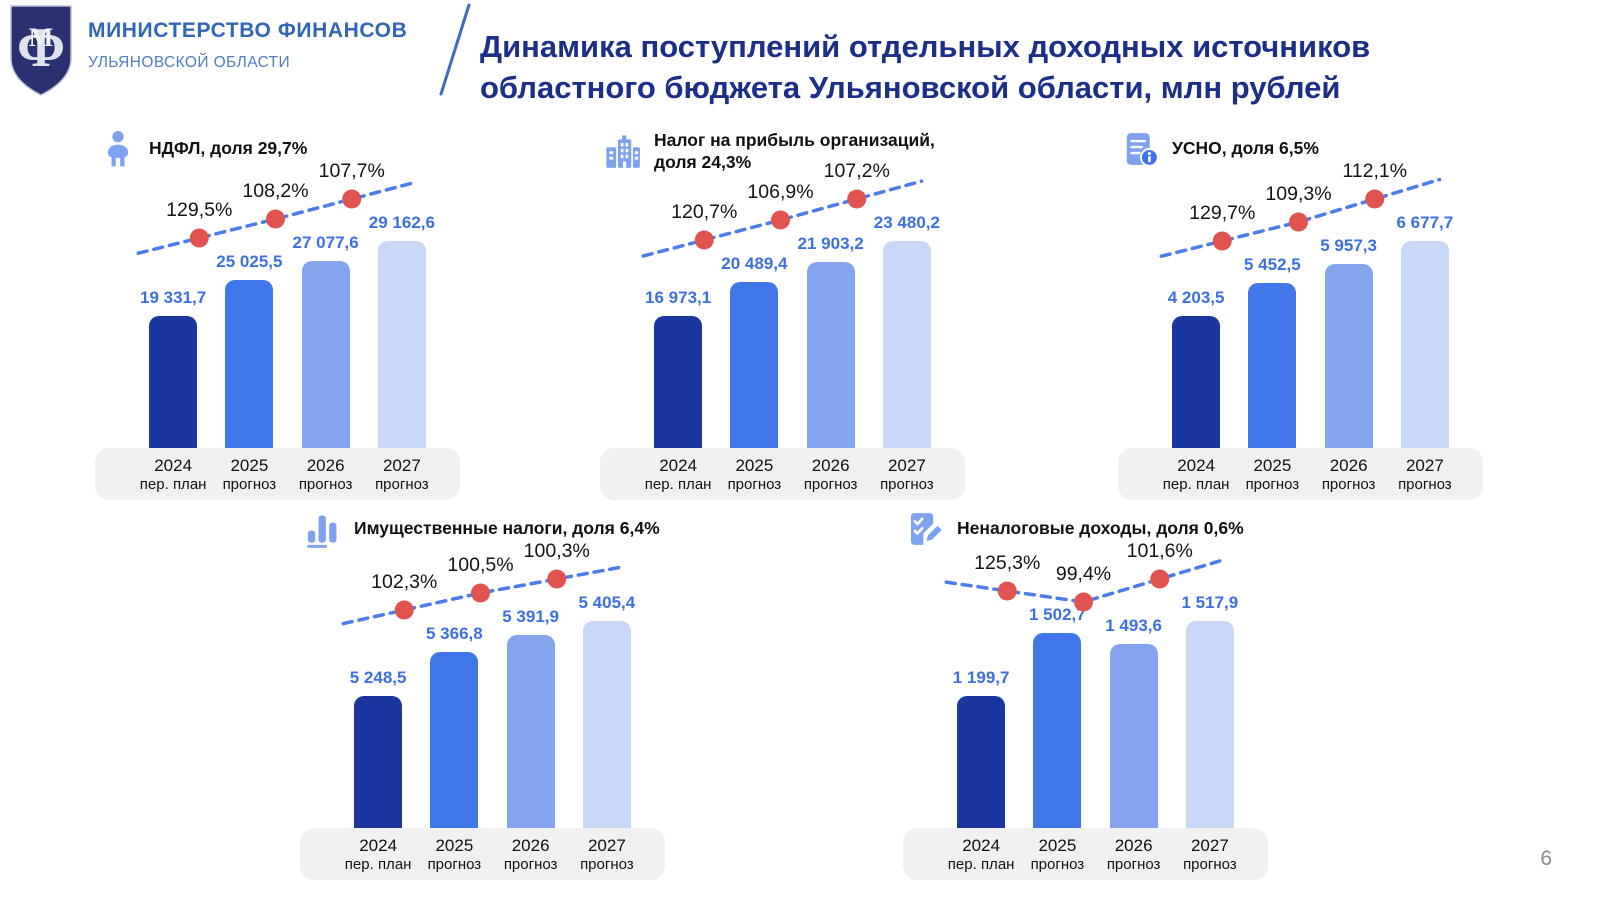  Describe the element at coordinates (1375, 171) in the screenshot. I see `growth-percent-label: 112,1%` at that location.